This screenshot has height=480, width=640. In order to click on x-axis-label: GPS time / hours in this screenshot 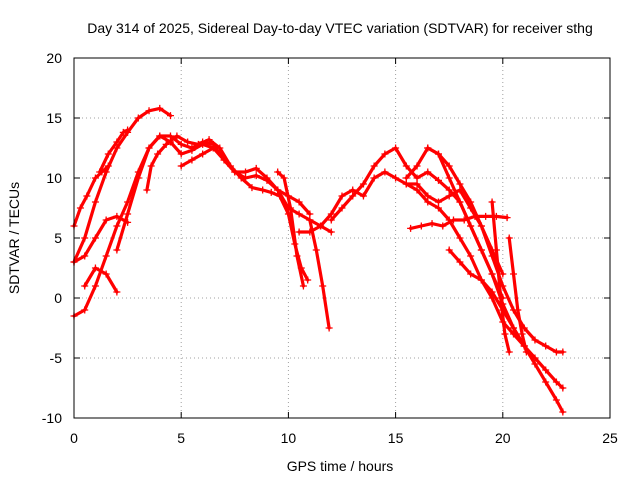, I will do `click(340, 466)`.